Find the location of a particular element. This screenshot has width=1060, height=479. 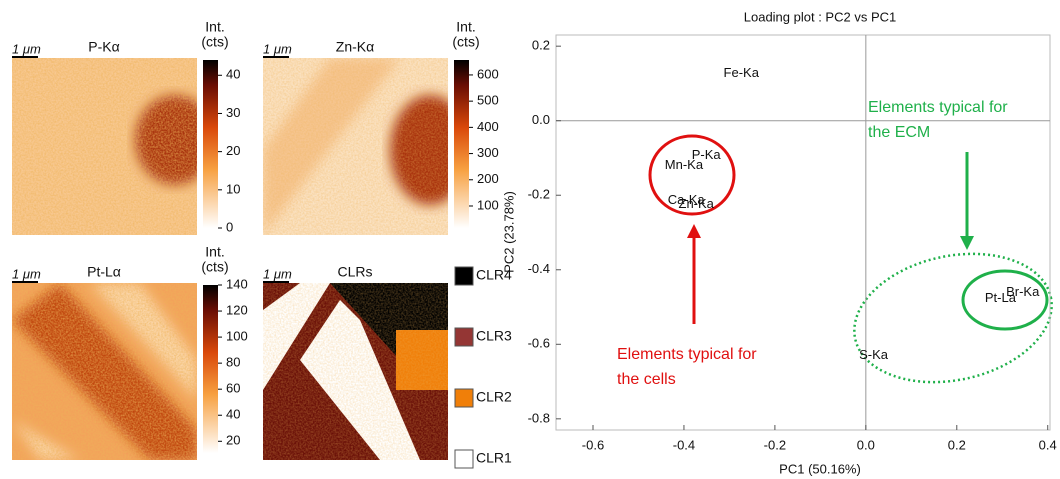

point-label: Mn-Ka is located at coordinates (684, 164).